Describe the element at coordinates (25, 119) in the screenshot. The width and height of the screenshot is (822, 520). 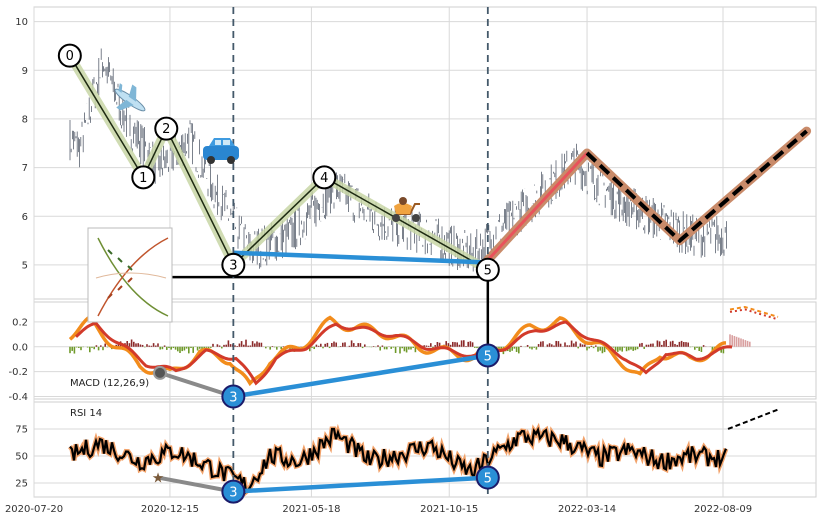
I see `y-tick-label: 8` at that location.